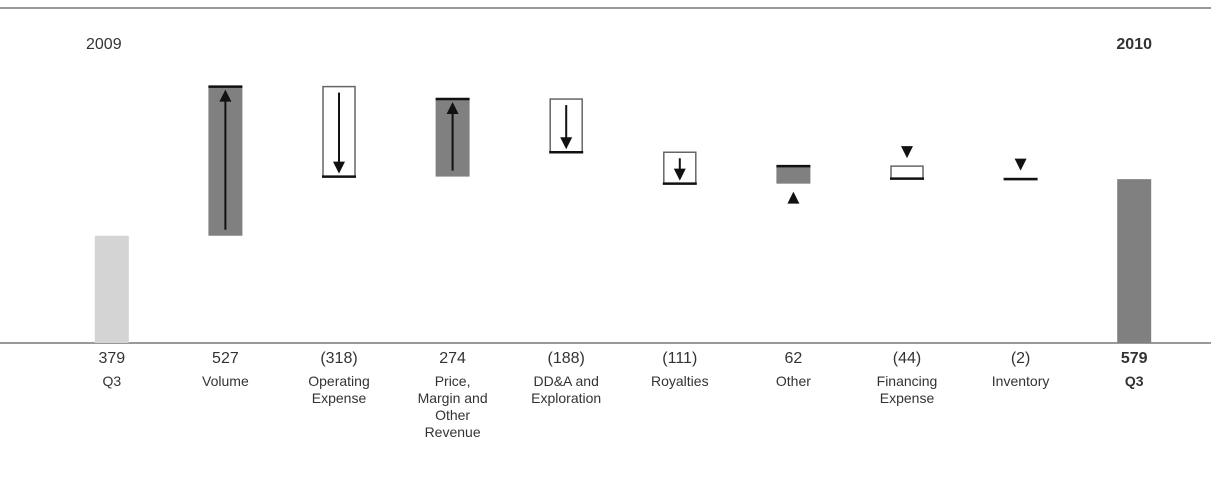 Image resolution: width=1211 pixels, height=498 pixels. I want to click on category-label: Royalties, so click(680, 381).